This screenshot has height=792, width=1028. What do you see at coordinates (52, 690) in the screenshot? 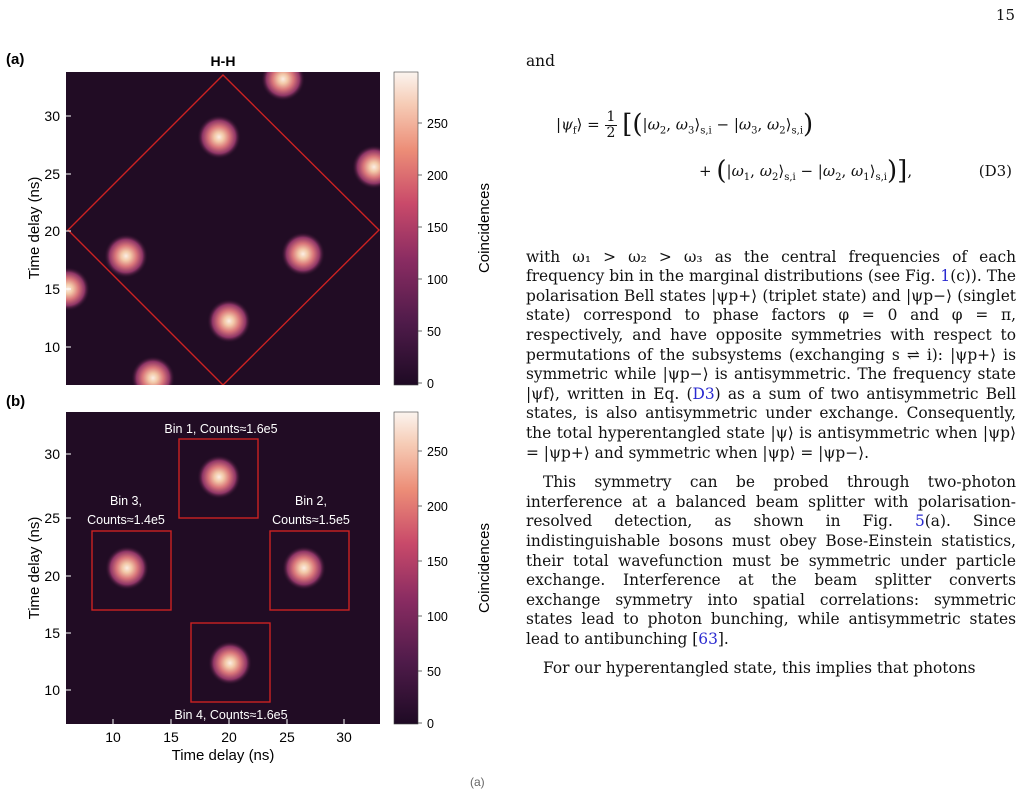
I see `panel-b-ytick: 10` at bounding box center [52, 690].